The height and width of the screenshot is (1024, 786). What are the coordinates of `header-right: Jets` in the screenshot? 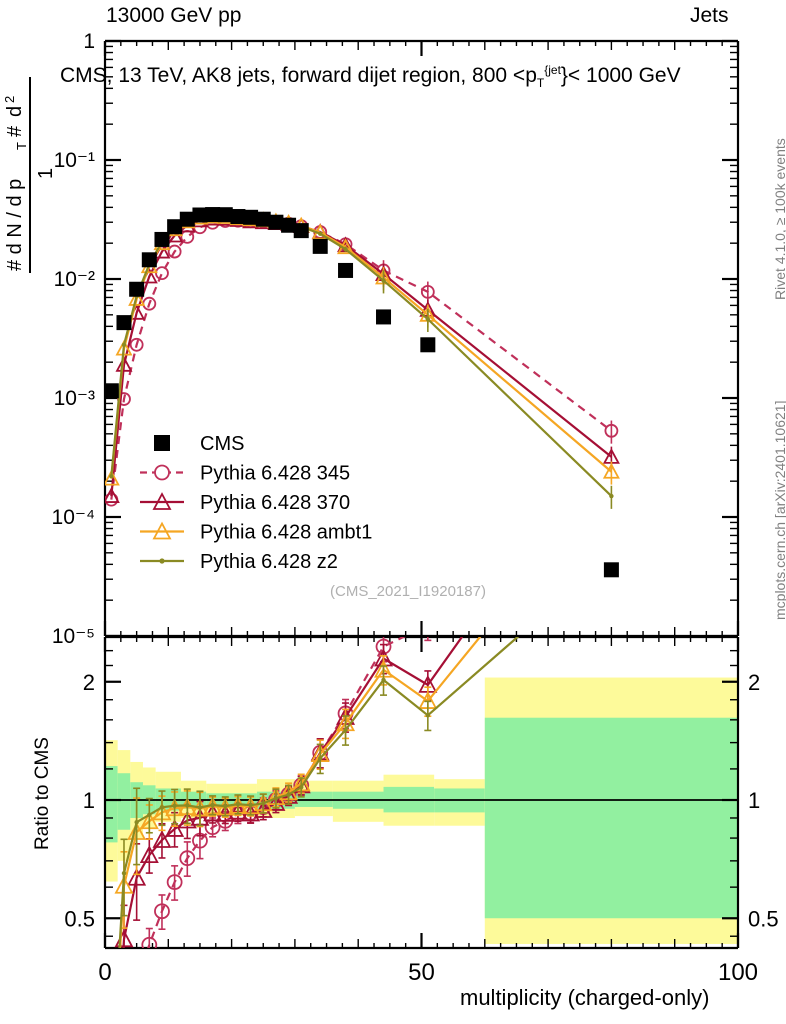 It's located at (709, 15).